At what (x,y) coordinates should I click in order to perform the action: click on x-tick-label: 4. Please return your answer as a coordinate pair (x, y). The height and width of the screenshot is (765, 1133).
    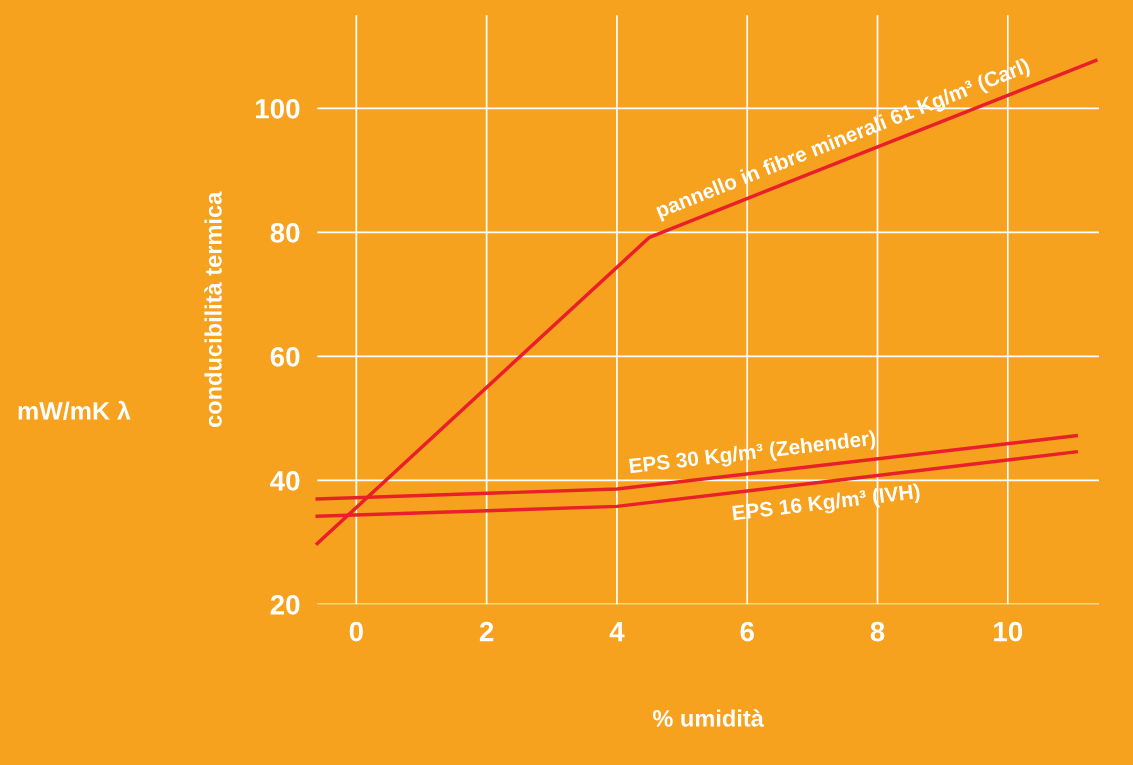
    Looking at the image, I should click on (617, 632).